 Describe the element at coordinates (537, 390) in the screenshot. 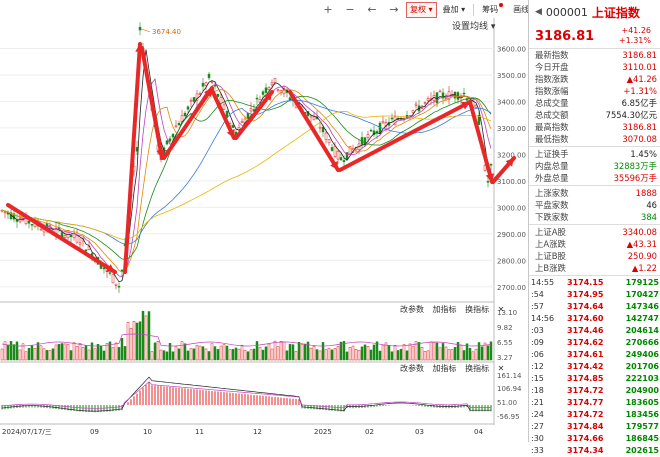

I see `tick-time: :18` at that location.